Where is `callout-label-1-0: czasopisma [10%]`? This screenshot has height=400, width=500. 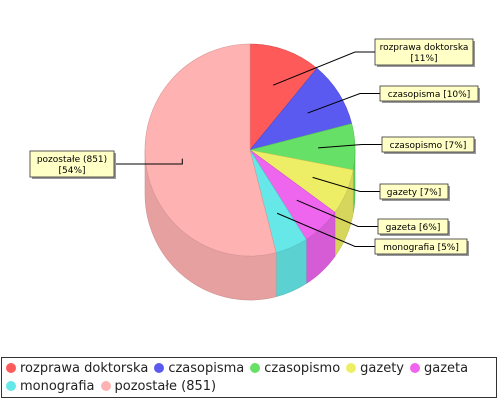 callout-label-1-0: czasopisma [10%] is located at coordinates (429, 95).